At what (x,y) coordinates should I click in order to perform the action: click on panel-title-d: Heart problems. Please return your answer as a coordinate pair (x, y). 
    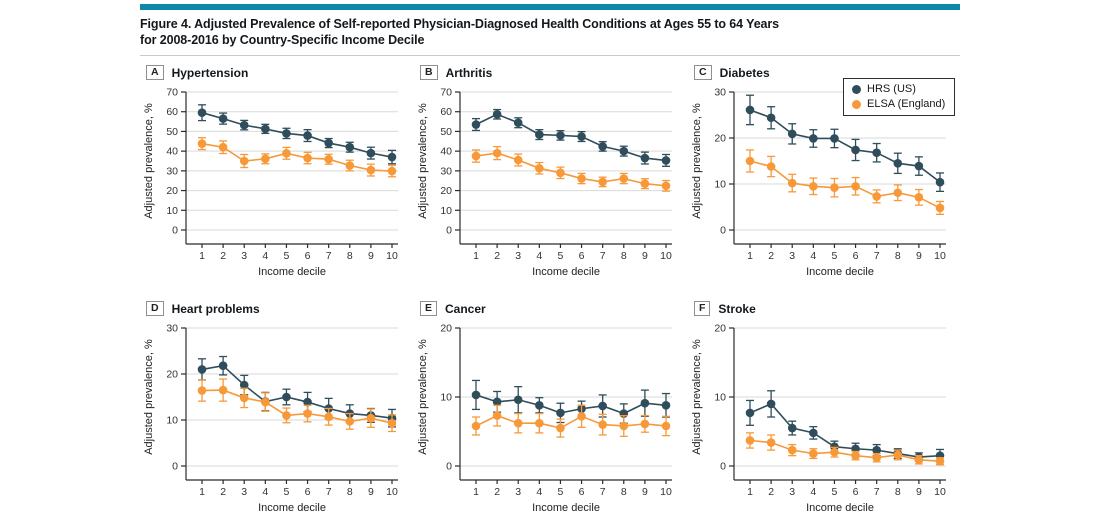
    Looking at the image, I should click on (215, 308).